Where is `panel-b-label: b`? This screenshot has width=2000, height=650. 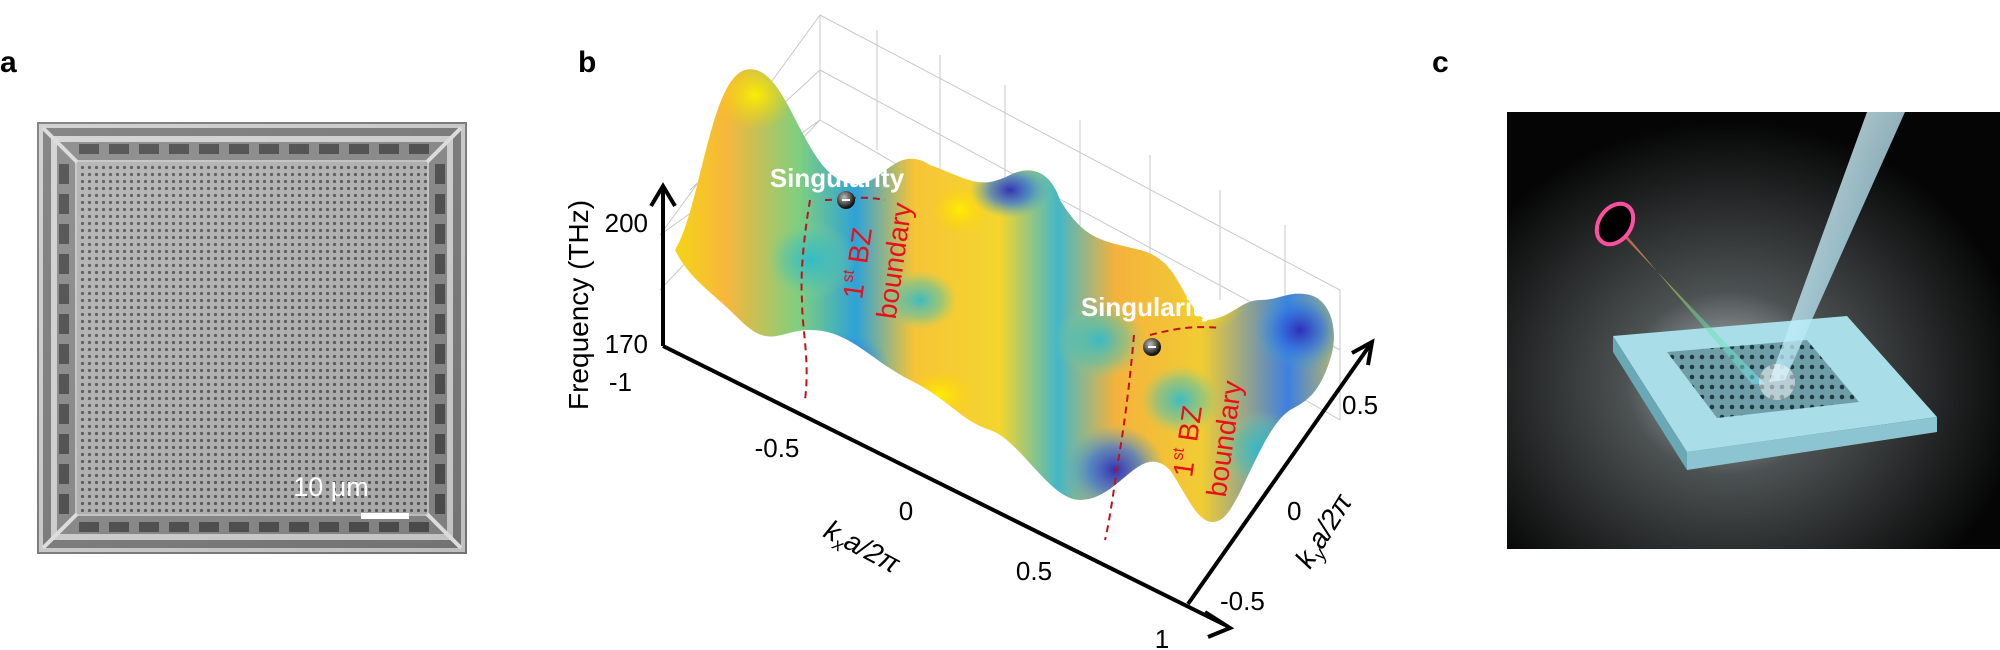
panel-b-label: b is located at coordinates (587, 62).